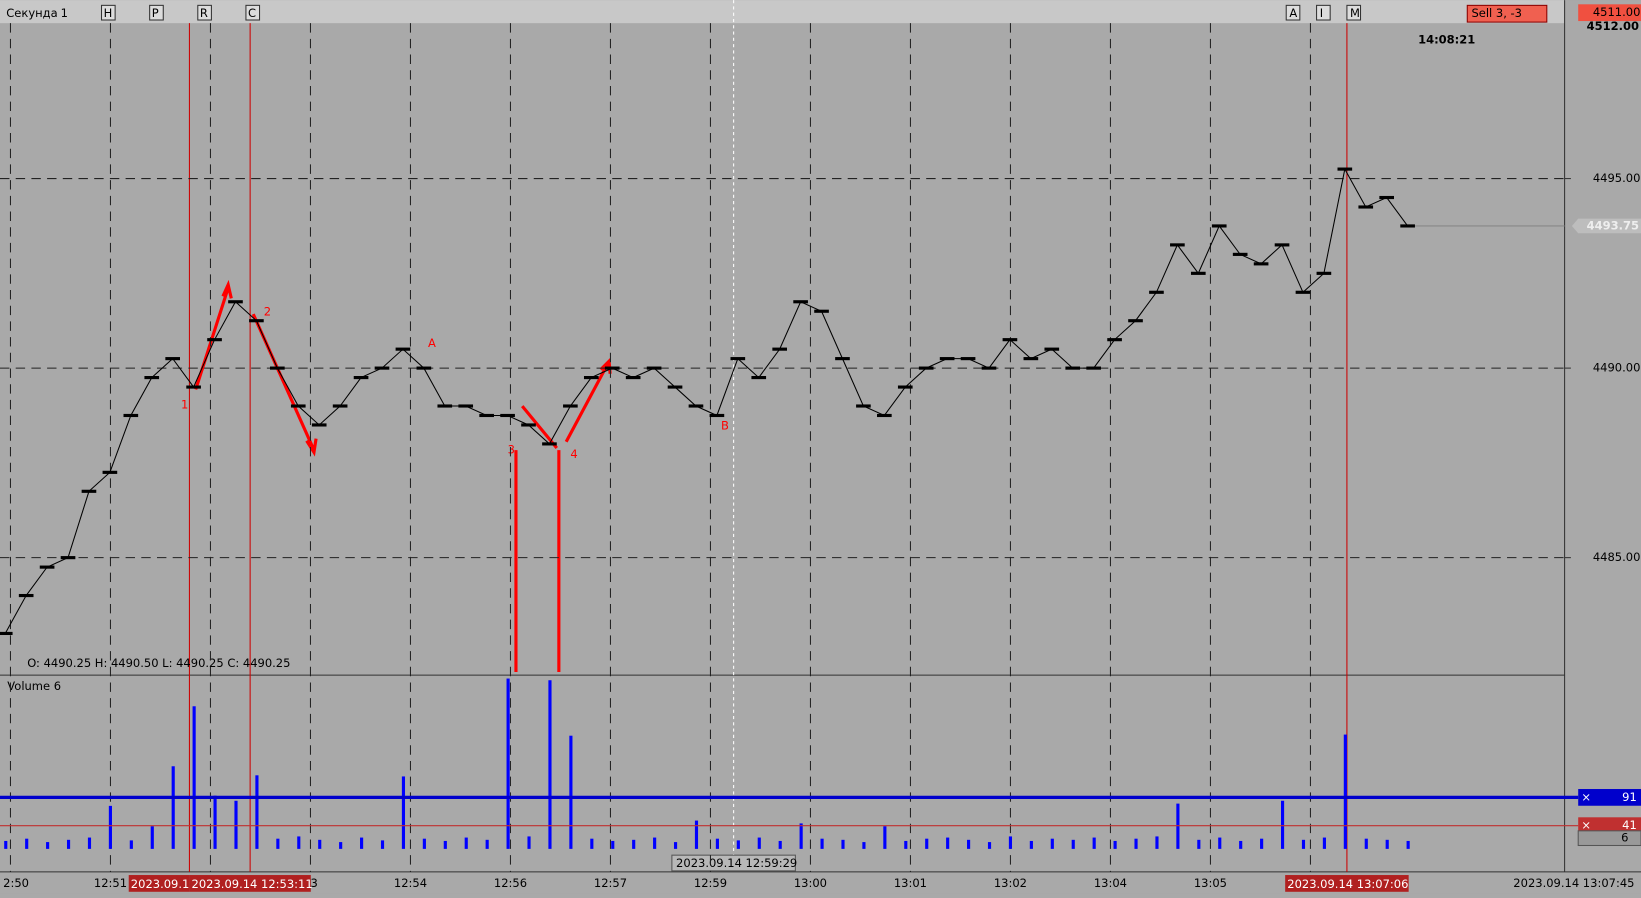 The width and height of the screenshot is (1641, 898). Describe the element at coordinates (64, 13) in the screenshot. I see `period: 1` at that location.